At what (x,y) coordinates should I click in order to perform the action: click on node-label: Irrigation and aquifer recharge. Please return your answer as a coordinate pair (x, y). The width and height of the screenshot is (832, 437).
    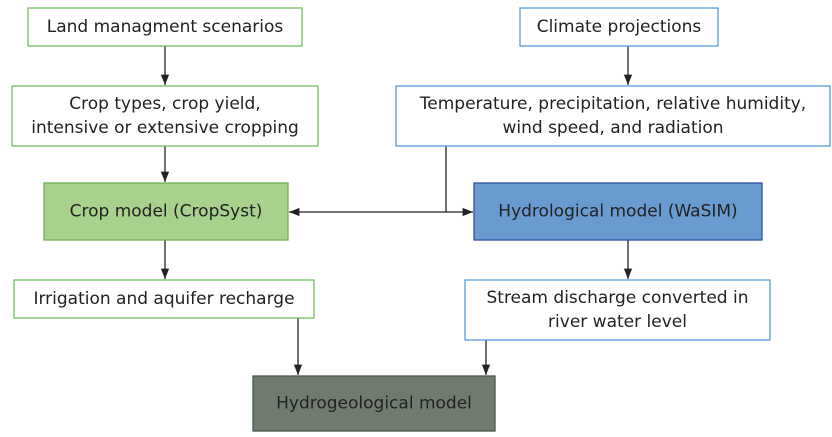
    Looking at the image, I should click on (163, 299).